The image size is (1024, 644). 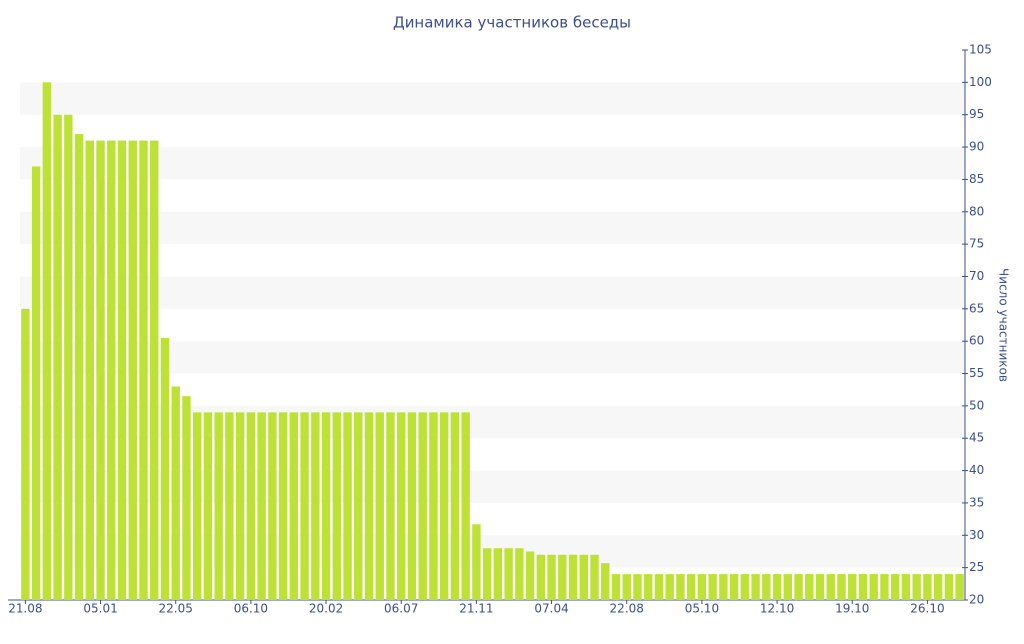 What do you see at coordinates (777, 609) in the screenshot?
I see `x-tick-label: 12.10` at bounding box center [777, 609].